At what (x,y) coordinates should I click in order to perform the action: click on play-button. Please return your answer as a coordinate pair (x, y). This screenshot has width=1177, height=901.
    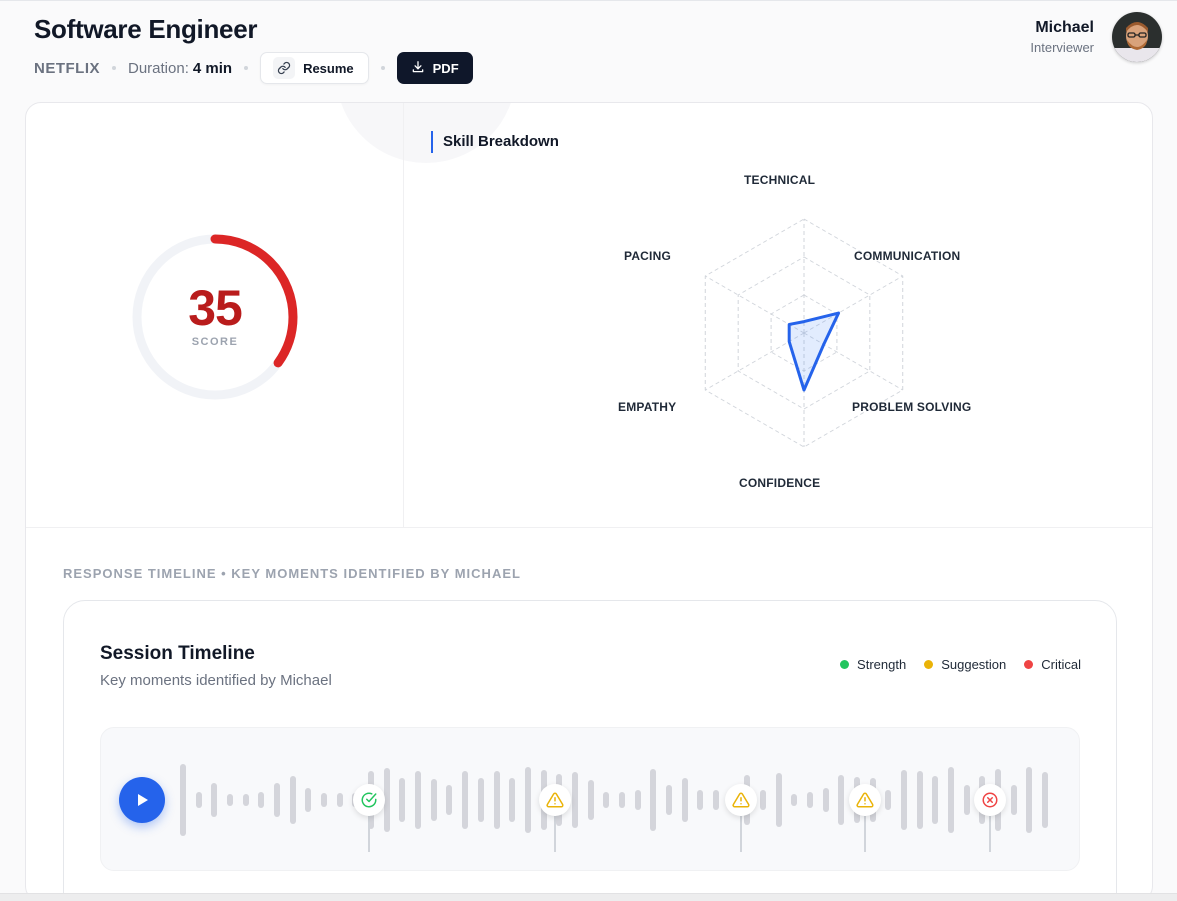
    Looking at the image, I should click on (142, 800).